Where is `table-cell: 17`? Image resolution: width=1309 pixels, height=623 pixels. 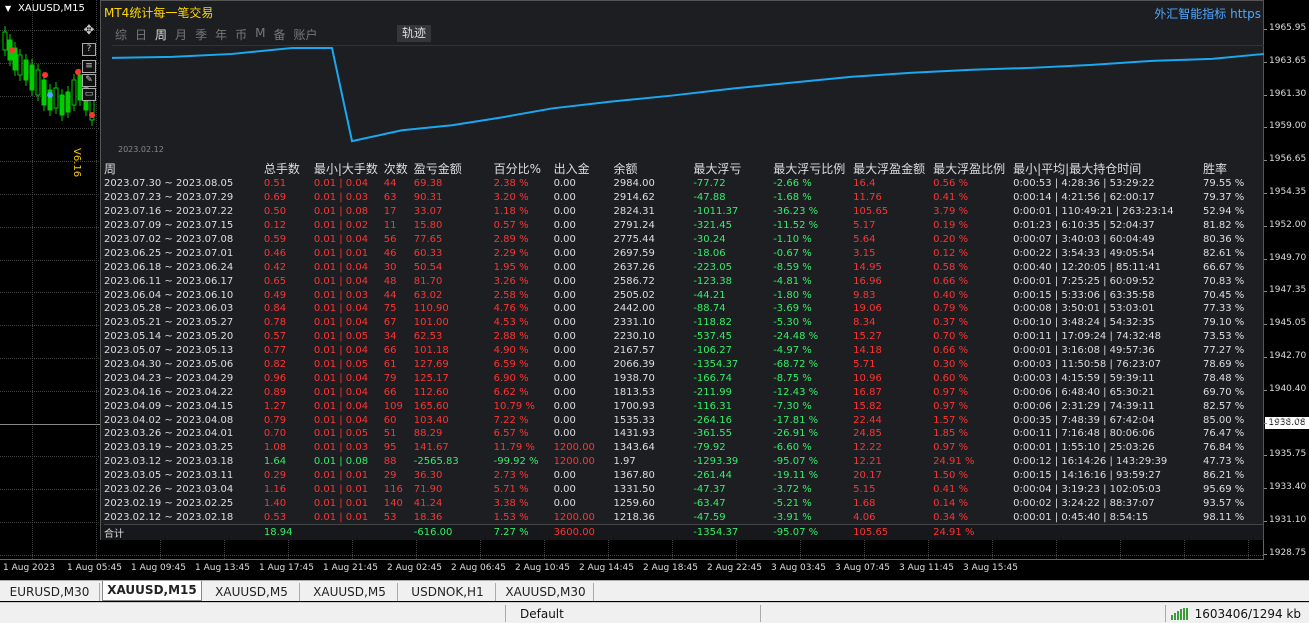
table-cell: 17 is located at coordinates (390, 212).